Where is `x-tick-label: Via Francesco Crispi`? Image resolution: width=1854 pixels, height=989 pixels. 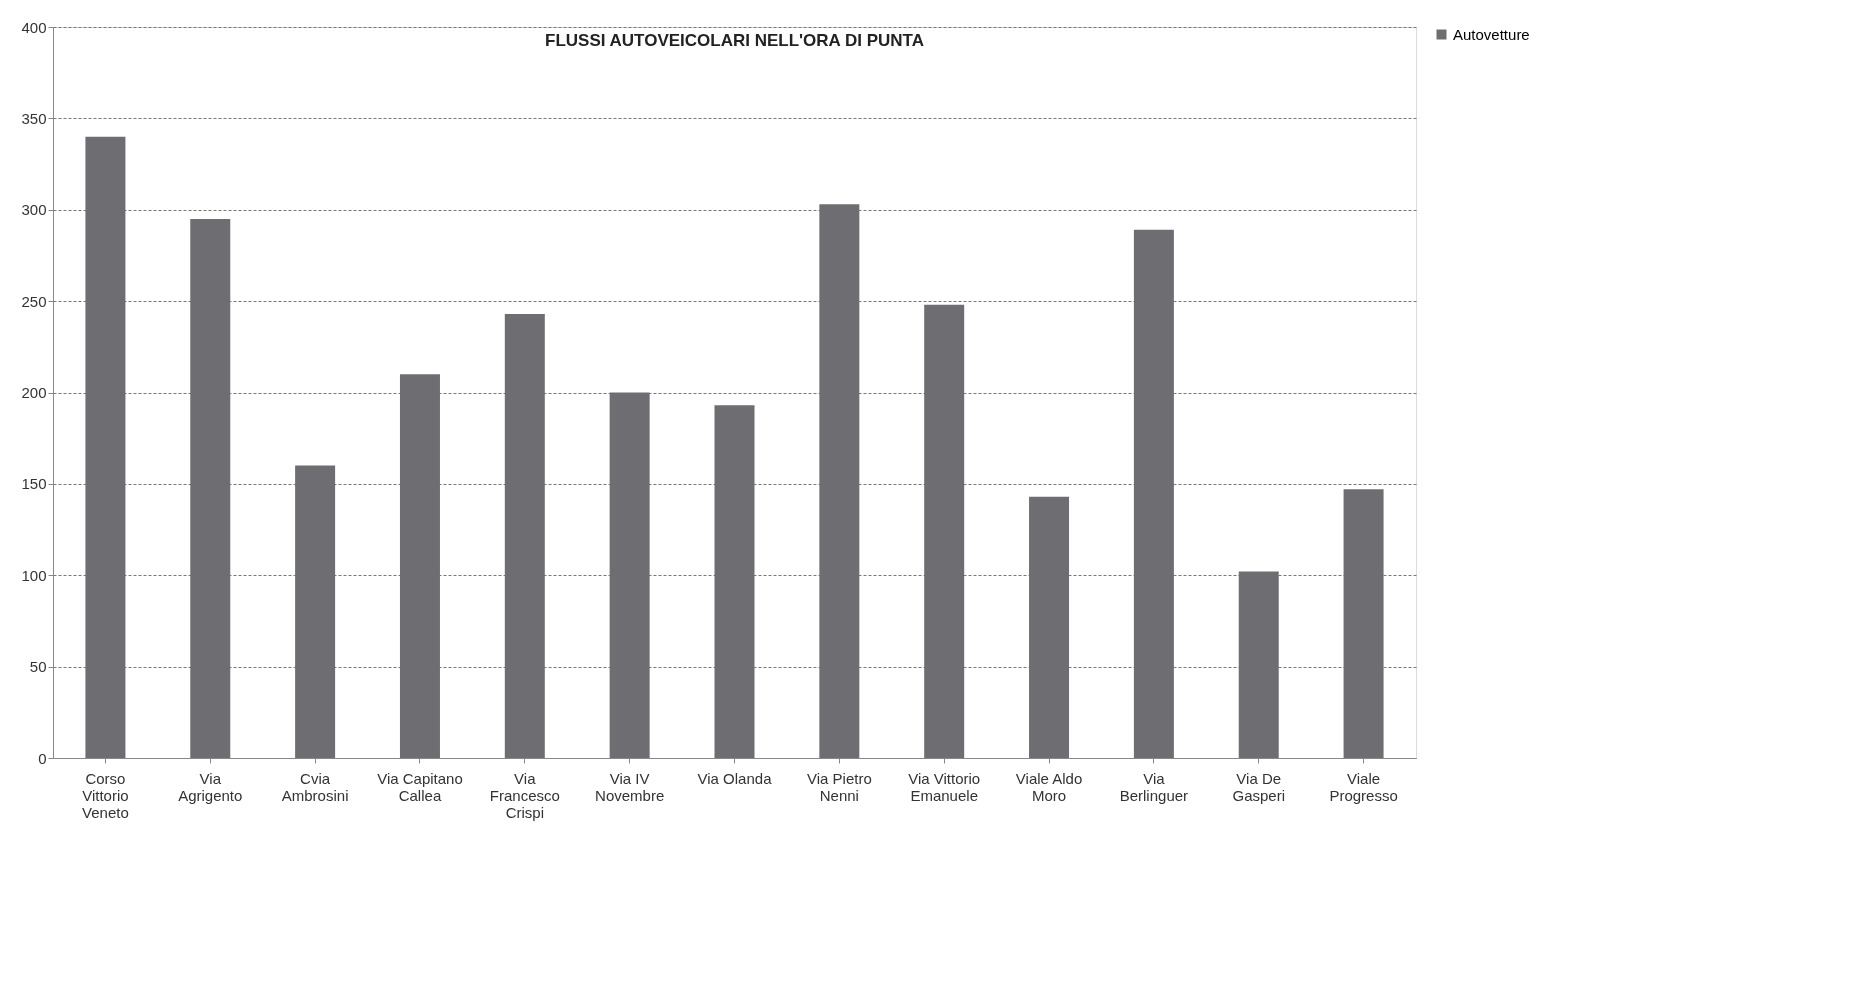 x-tick-label: Via Francesco Crispi is located at coordinates (524, 795).